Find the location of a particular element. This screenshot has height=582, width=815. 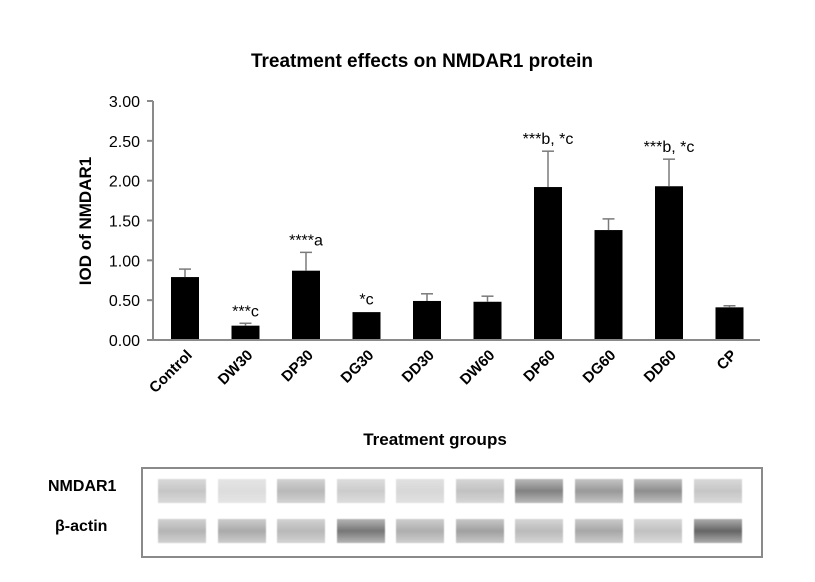

chart-title: Treatment effects on NMDAR1 protein is located at coordinates (422, 61).